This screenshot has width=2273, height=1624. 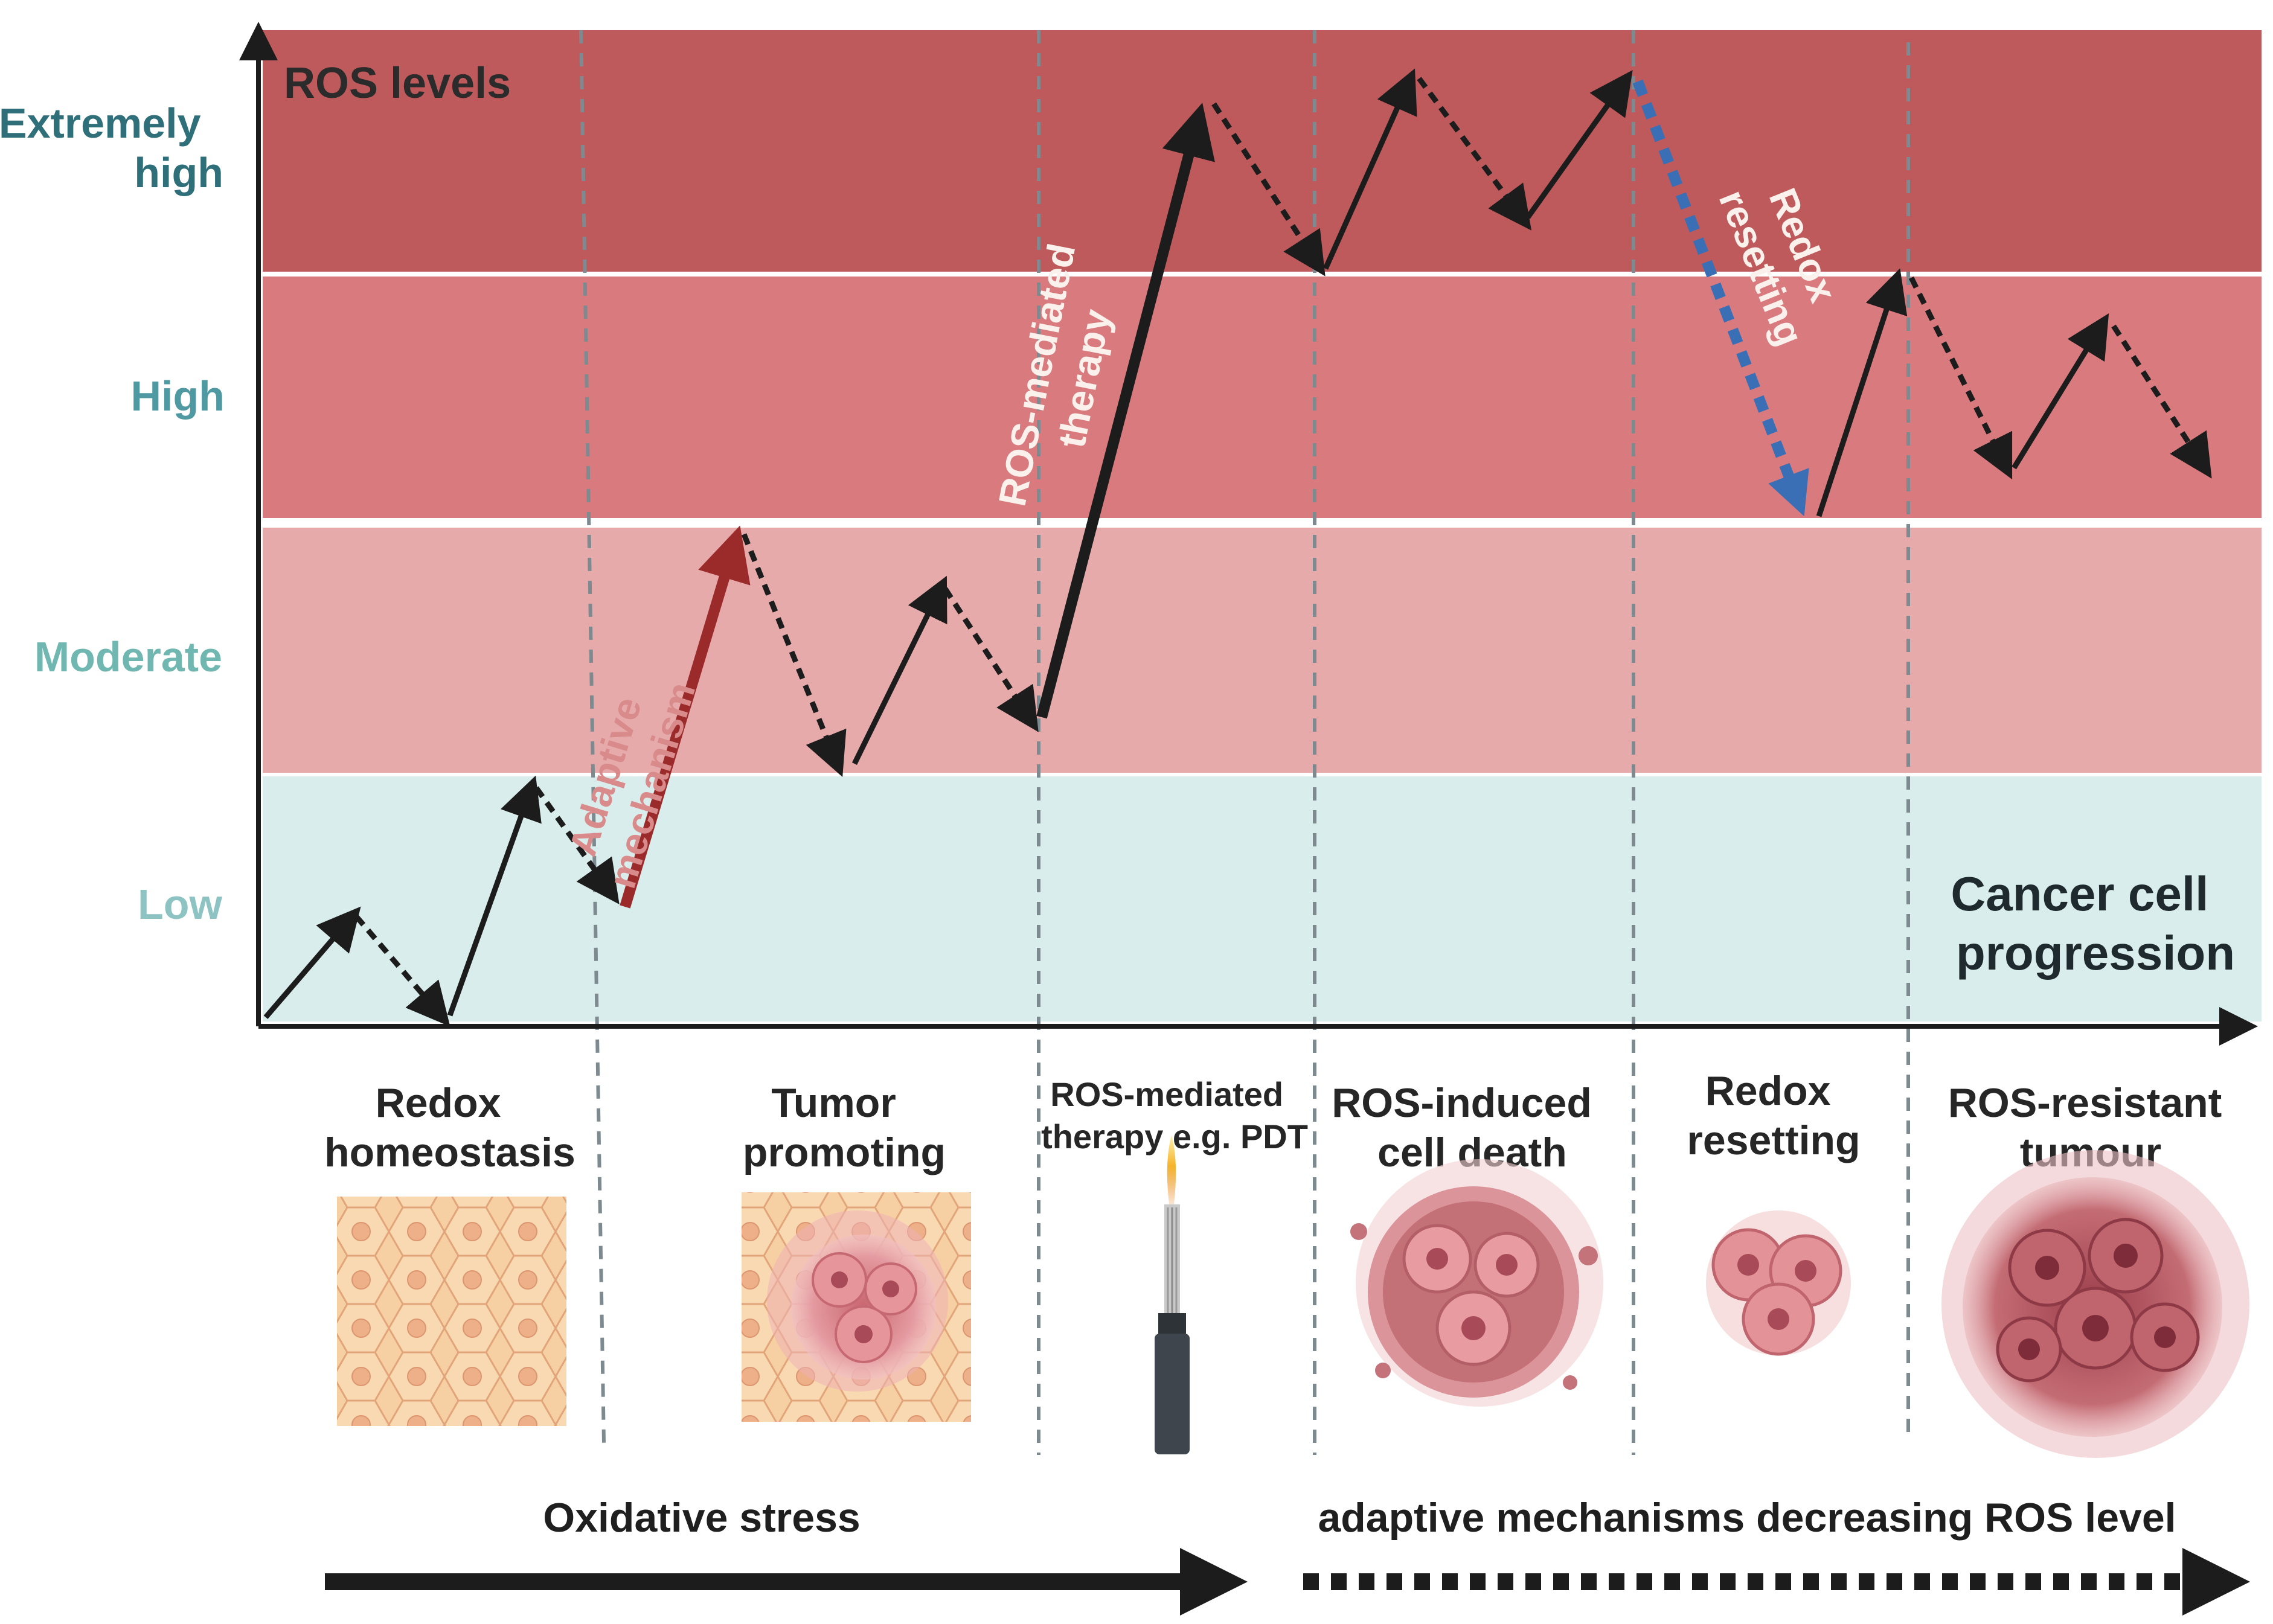 What do you see at coordinates (181, 904) in the screenshot?
I see `level-label-low: Low` at bounding box center [181, 904].